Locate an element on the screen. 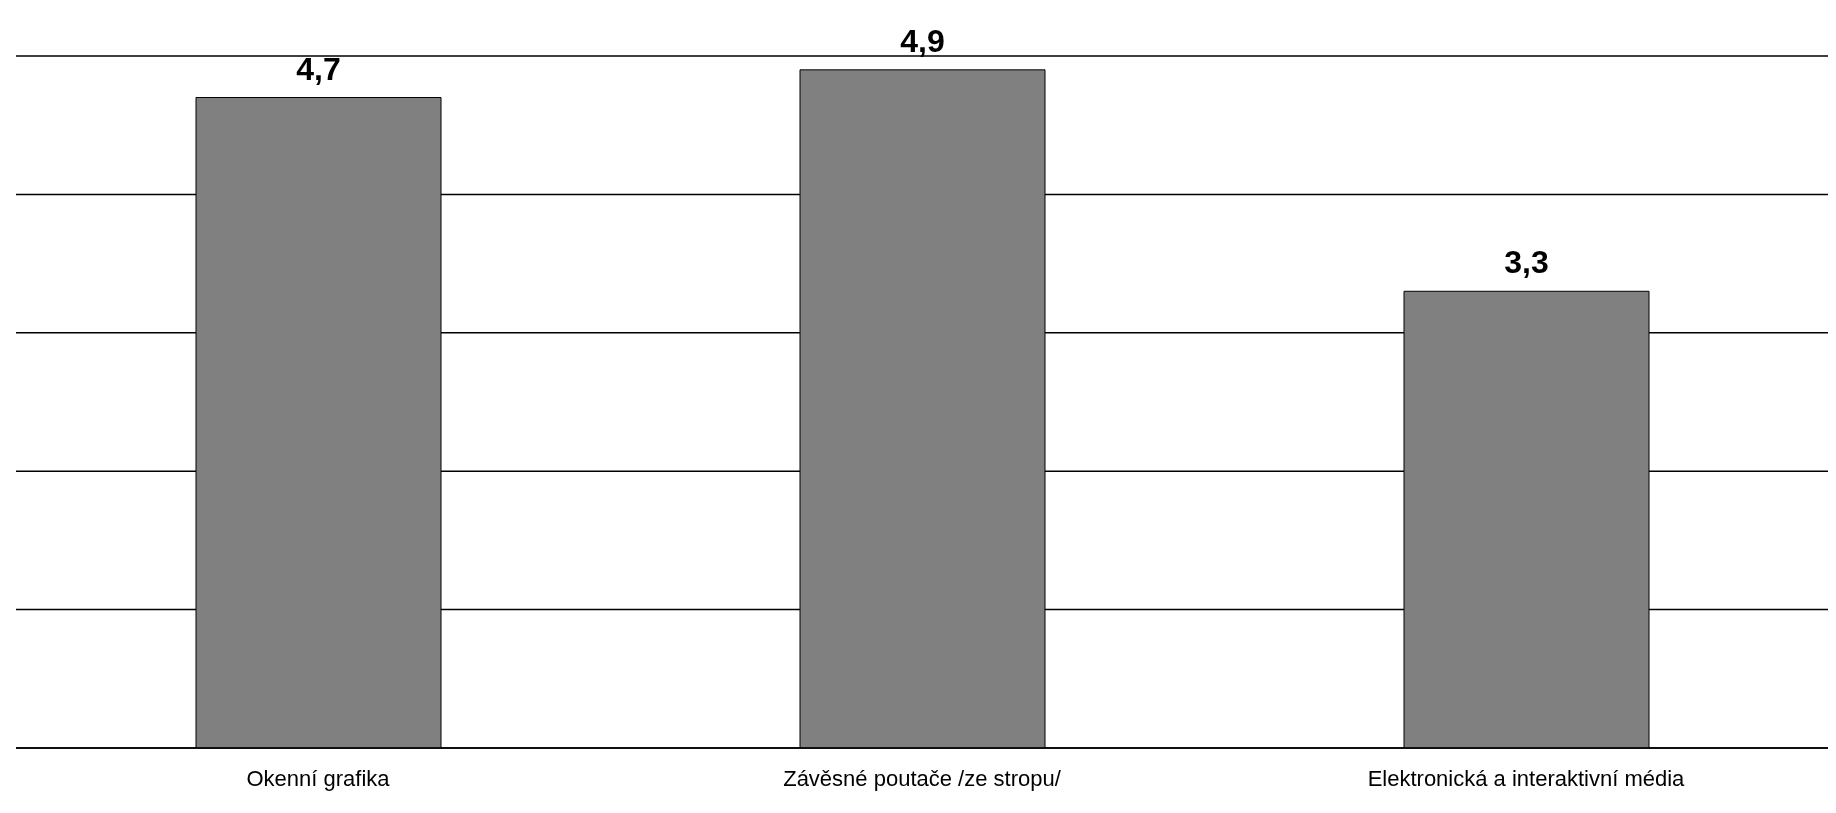 The width and height of the screenshot is (1836, 813). x-tick-label: Okenní grafika is located at coordinates (318, 778).